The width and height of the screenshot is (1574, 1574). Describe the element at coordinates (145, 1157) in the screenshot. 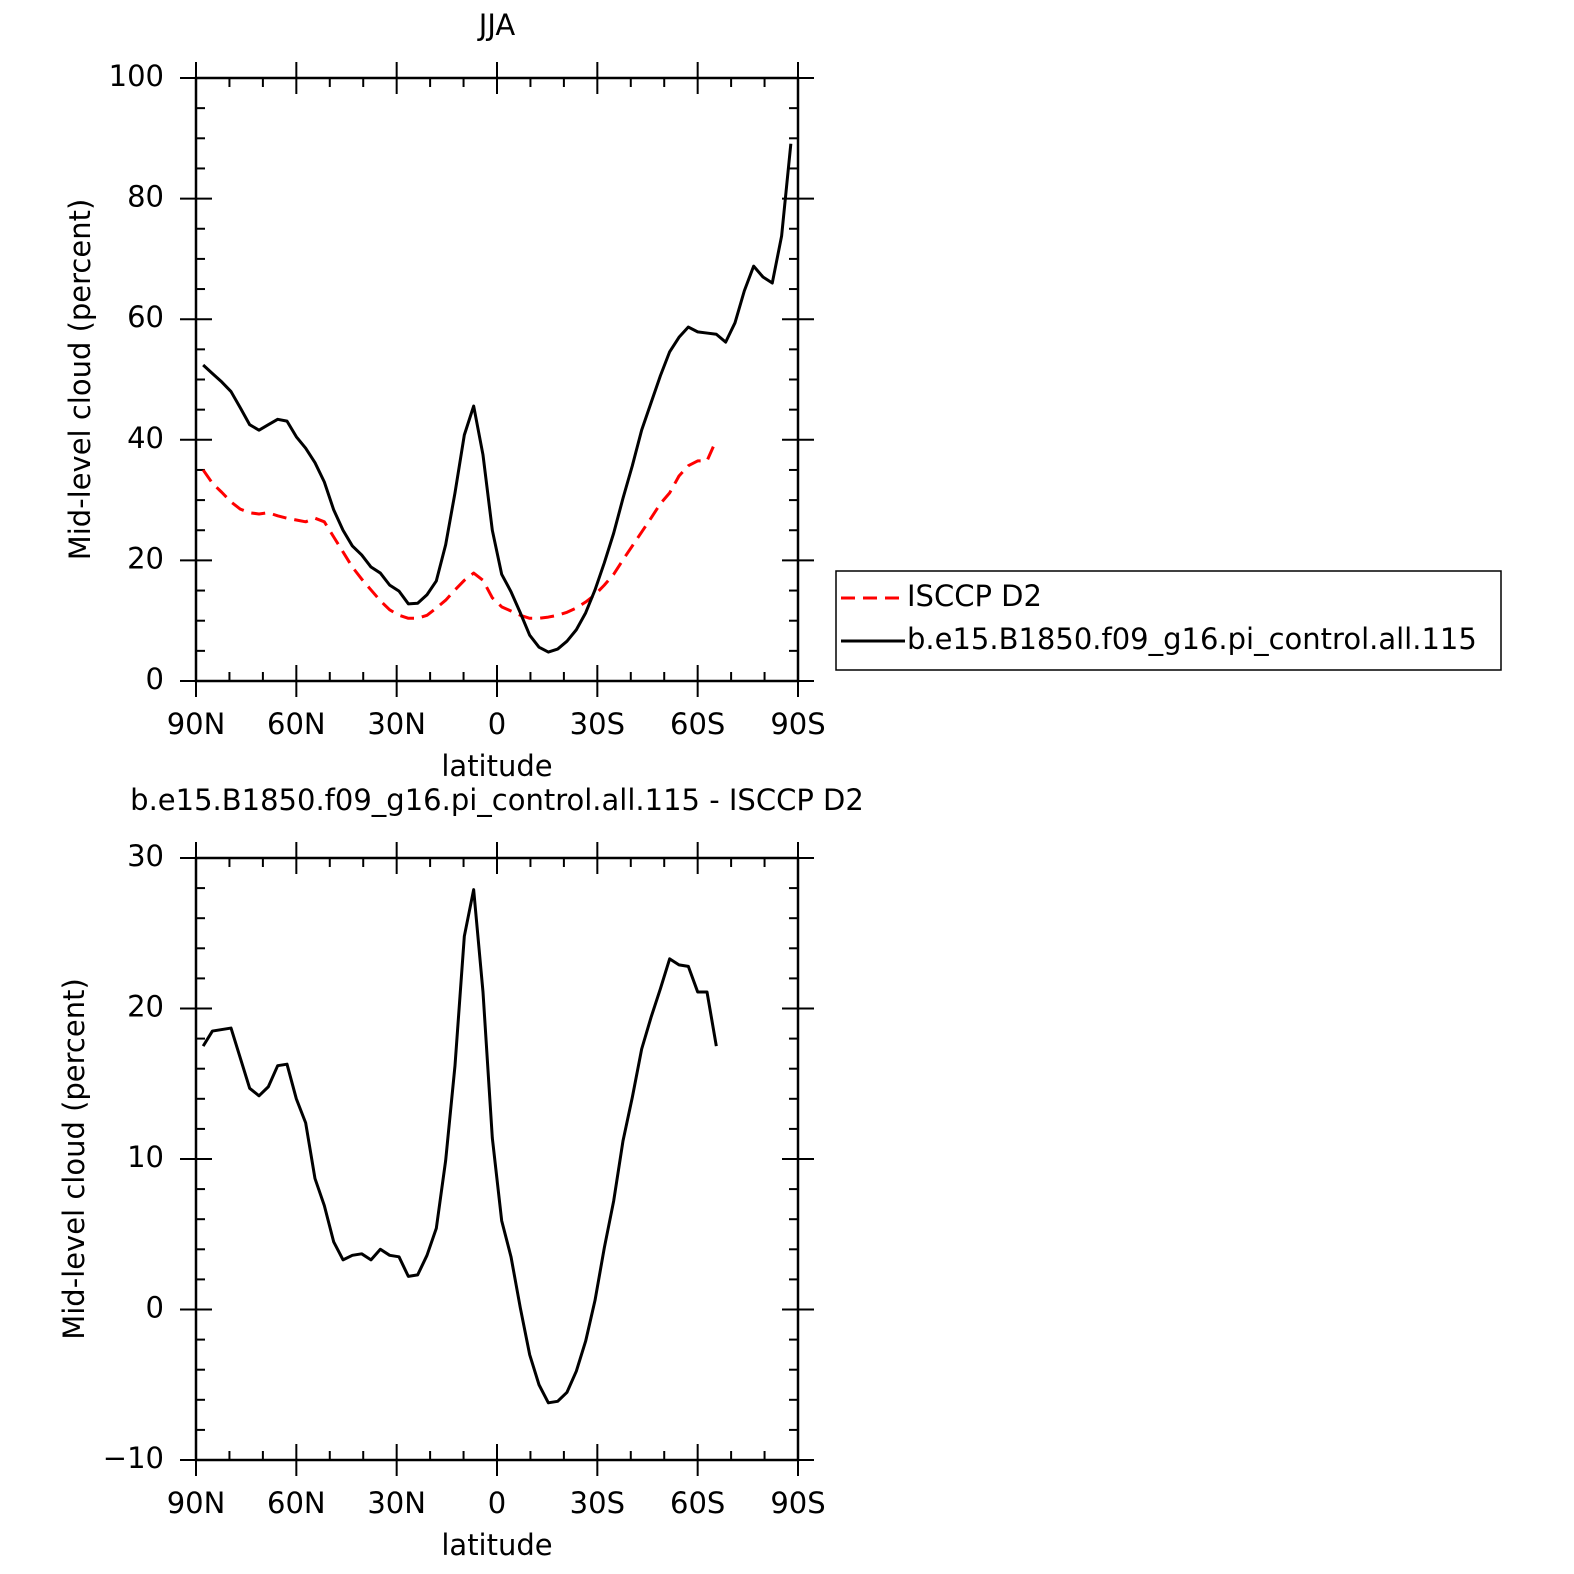

I see `y-tick-label: 10` at that location.